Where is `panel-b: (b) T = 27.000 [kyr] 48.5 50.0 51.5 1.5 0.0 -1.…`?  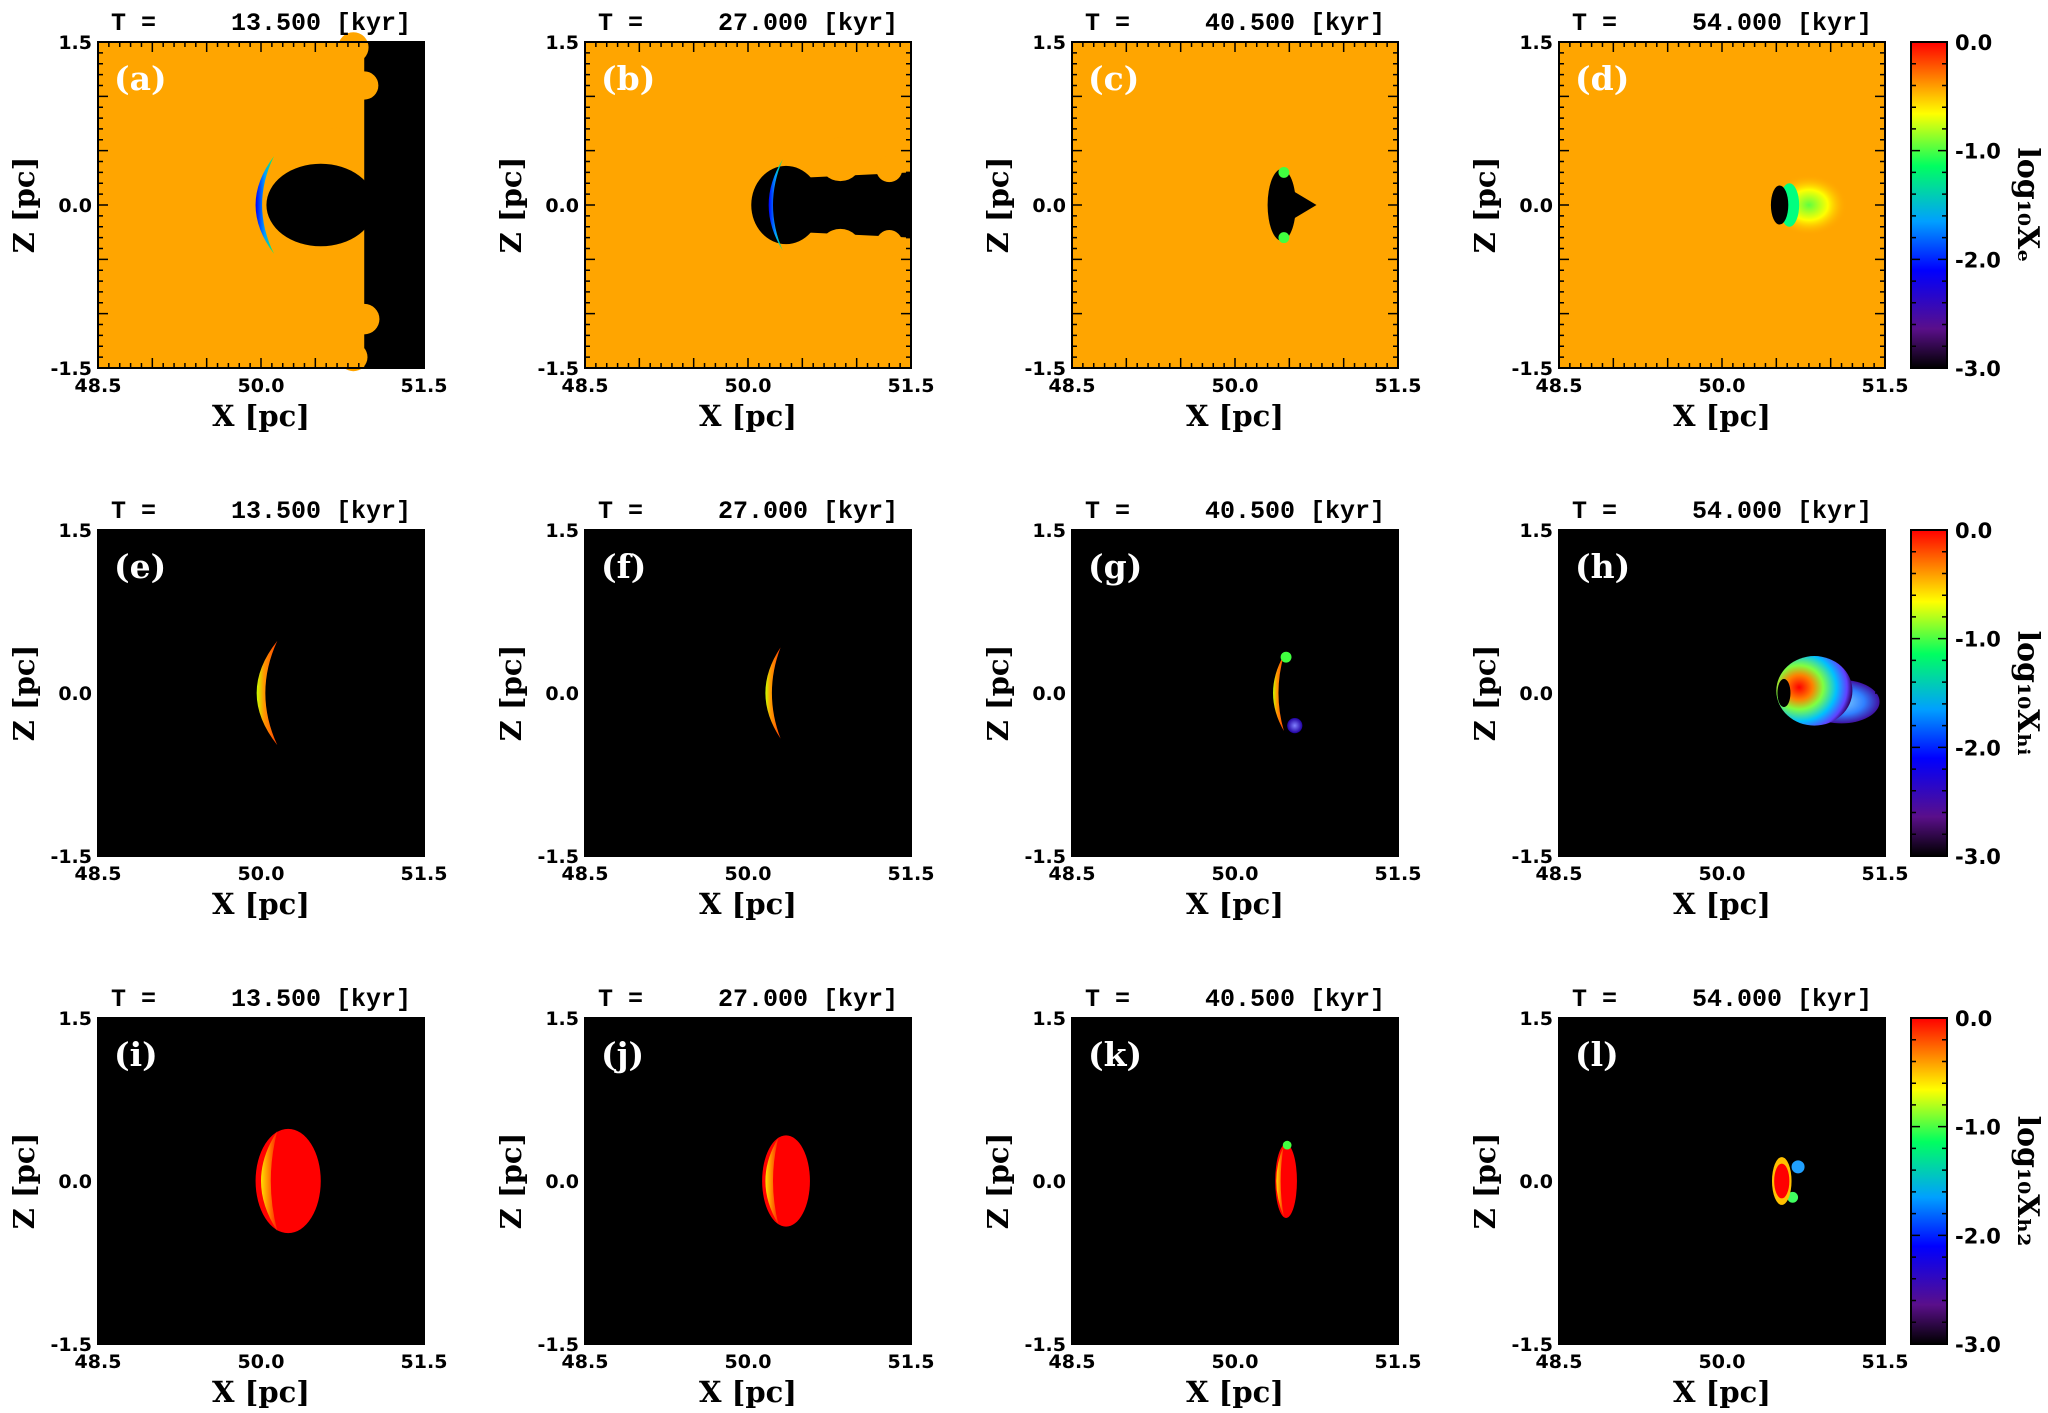 panel-b: (b) T = 27.000 [kyr] 48.5 50.0 51.5 1.5 0.0 -1.… is located at coordinates (714, 221).